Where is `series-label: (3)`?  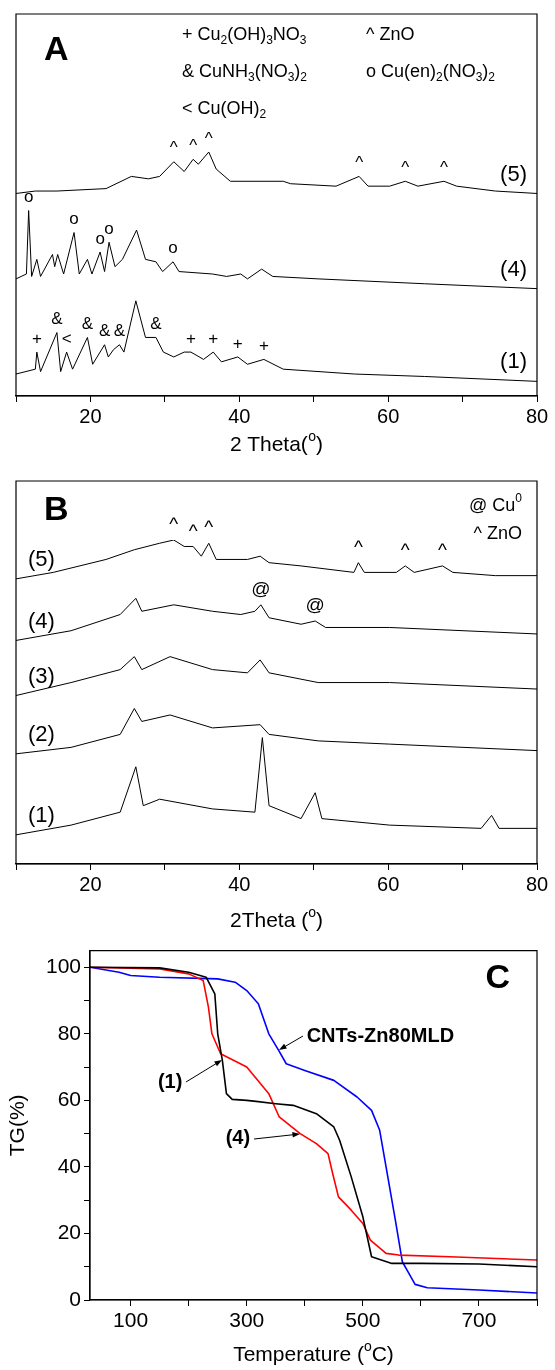
series-label: (3) is located at coordinates (41, 675).